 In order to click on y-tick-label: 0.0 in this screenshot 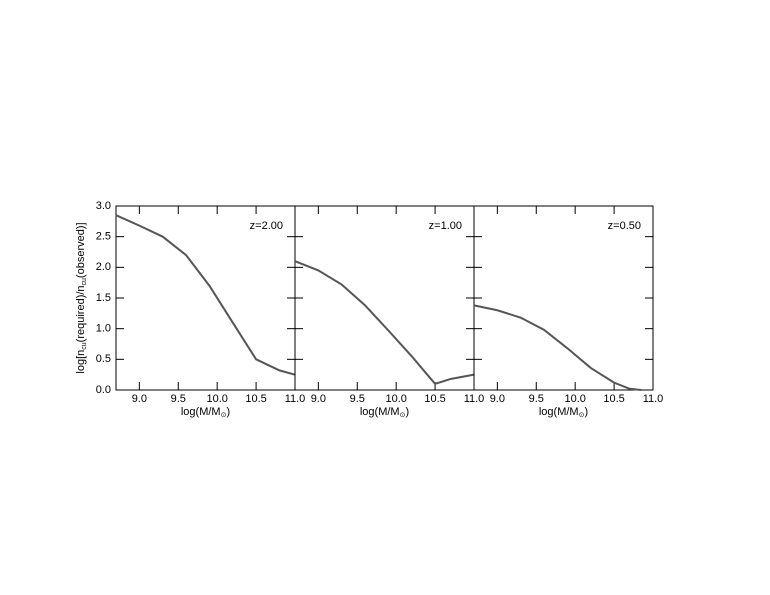, I will do `click(103, 390)`.